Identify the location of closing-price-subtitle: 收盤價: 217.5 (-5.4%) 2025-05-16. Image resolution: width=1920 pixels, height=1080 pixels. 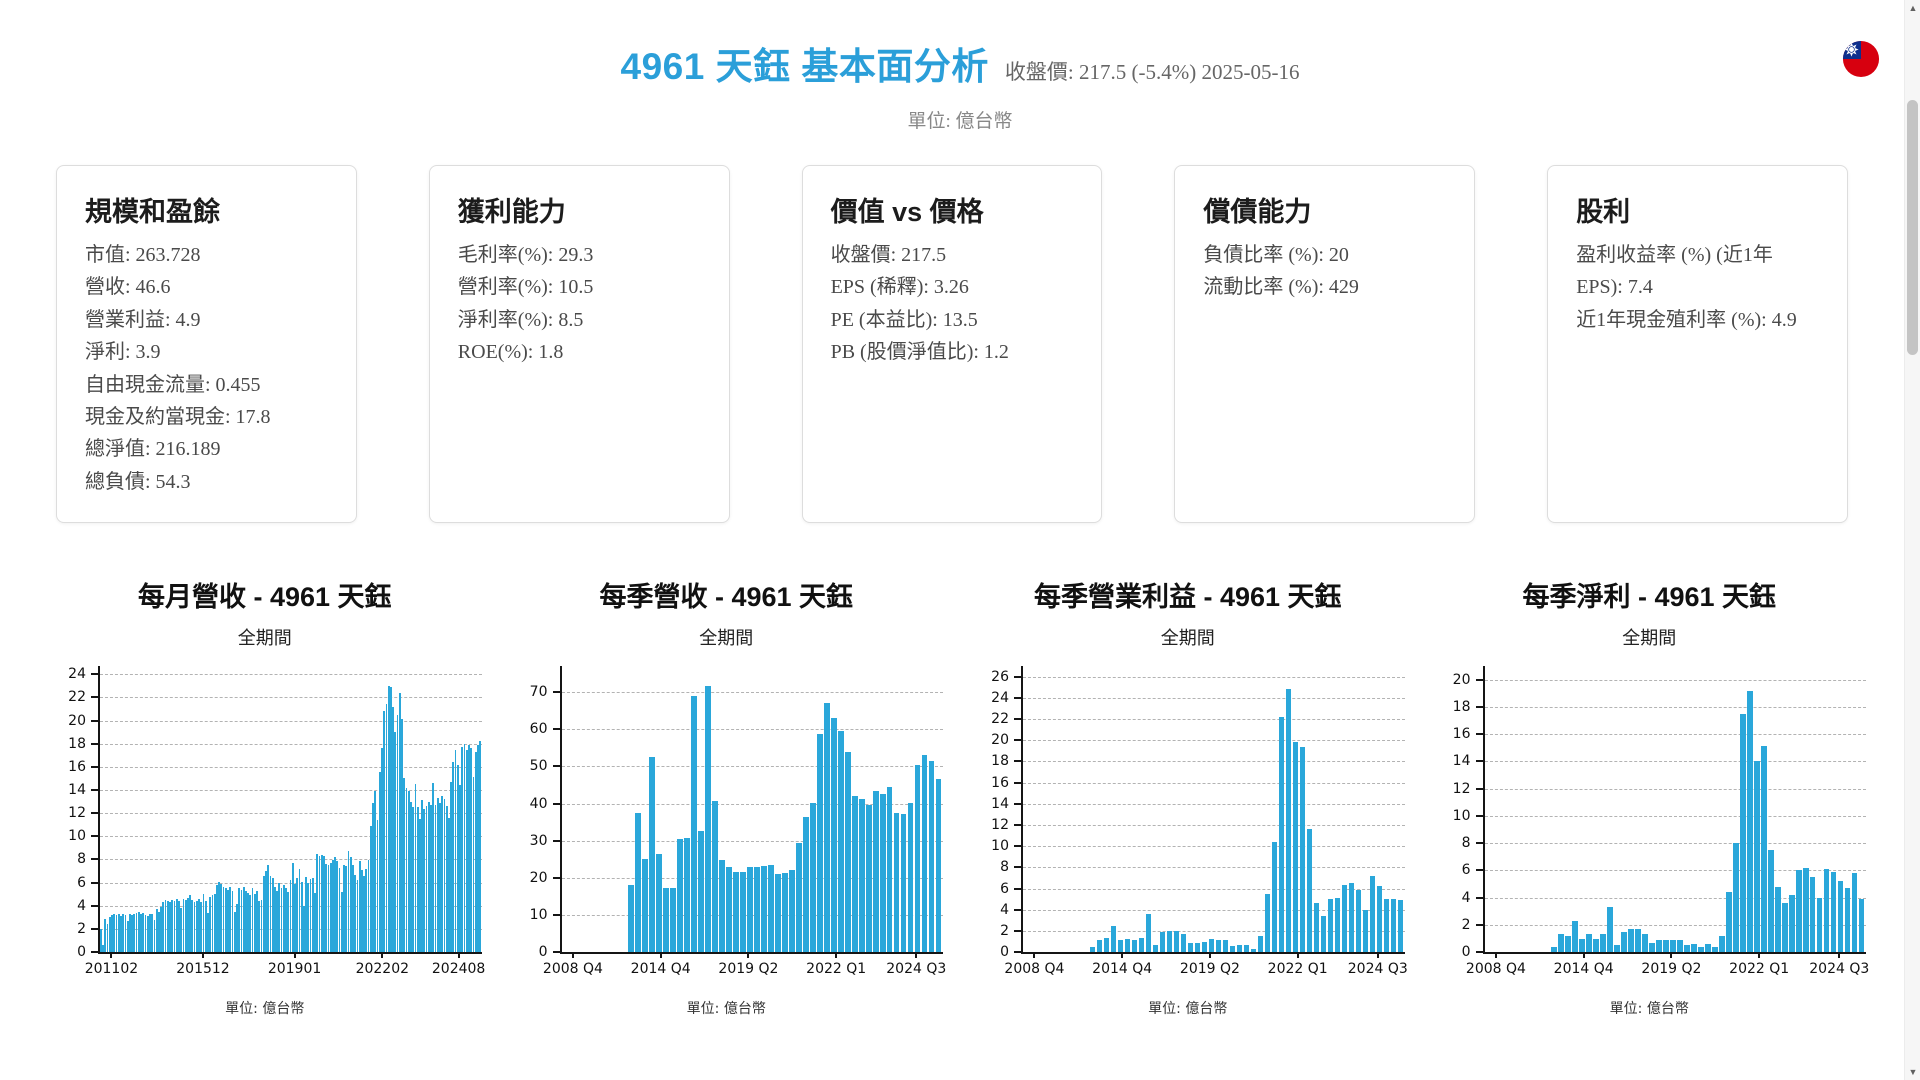
(1152, 72).